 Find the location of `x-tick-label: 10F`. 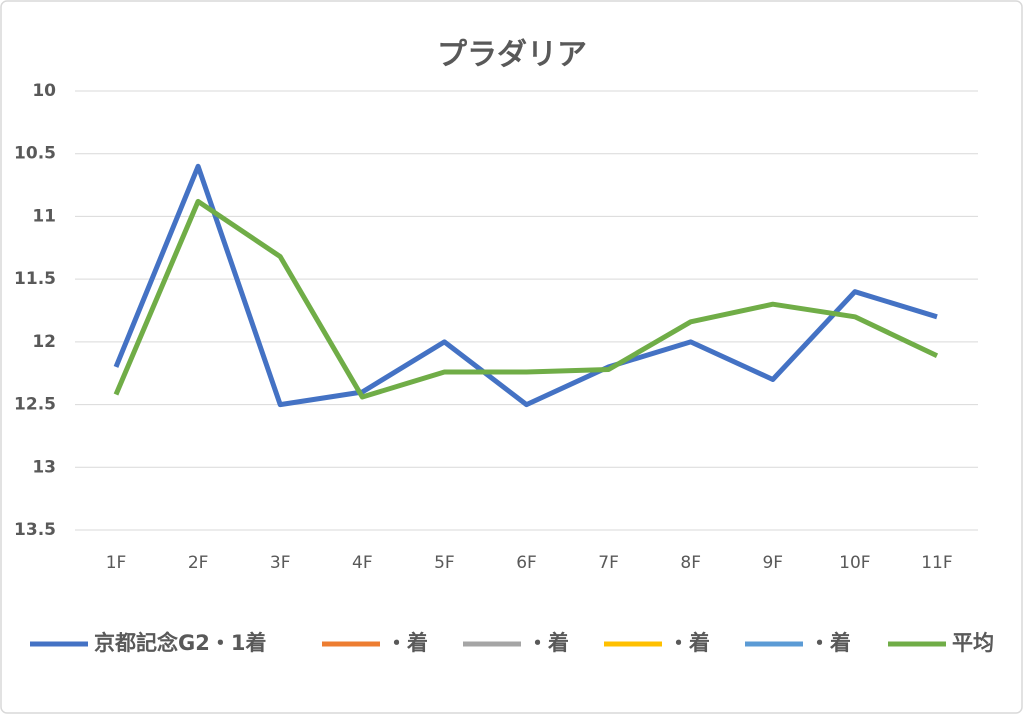

x-tick-label: 10F is located at coordinates (854, 563).